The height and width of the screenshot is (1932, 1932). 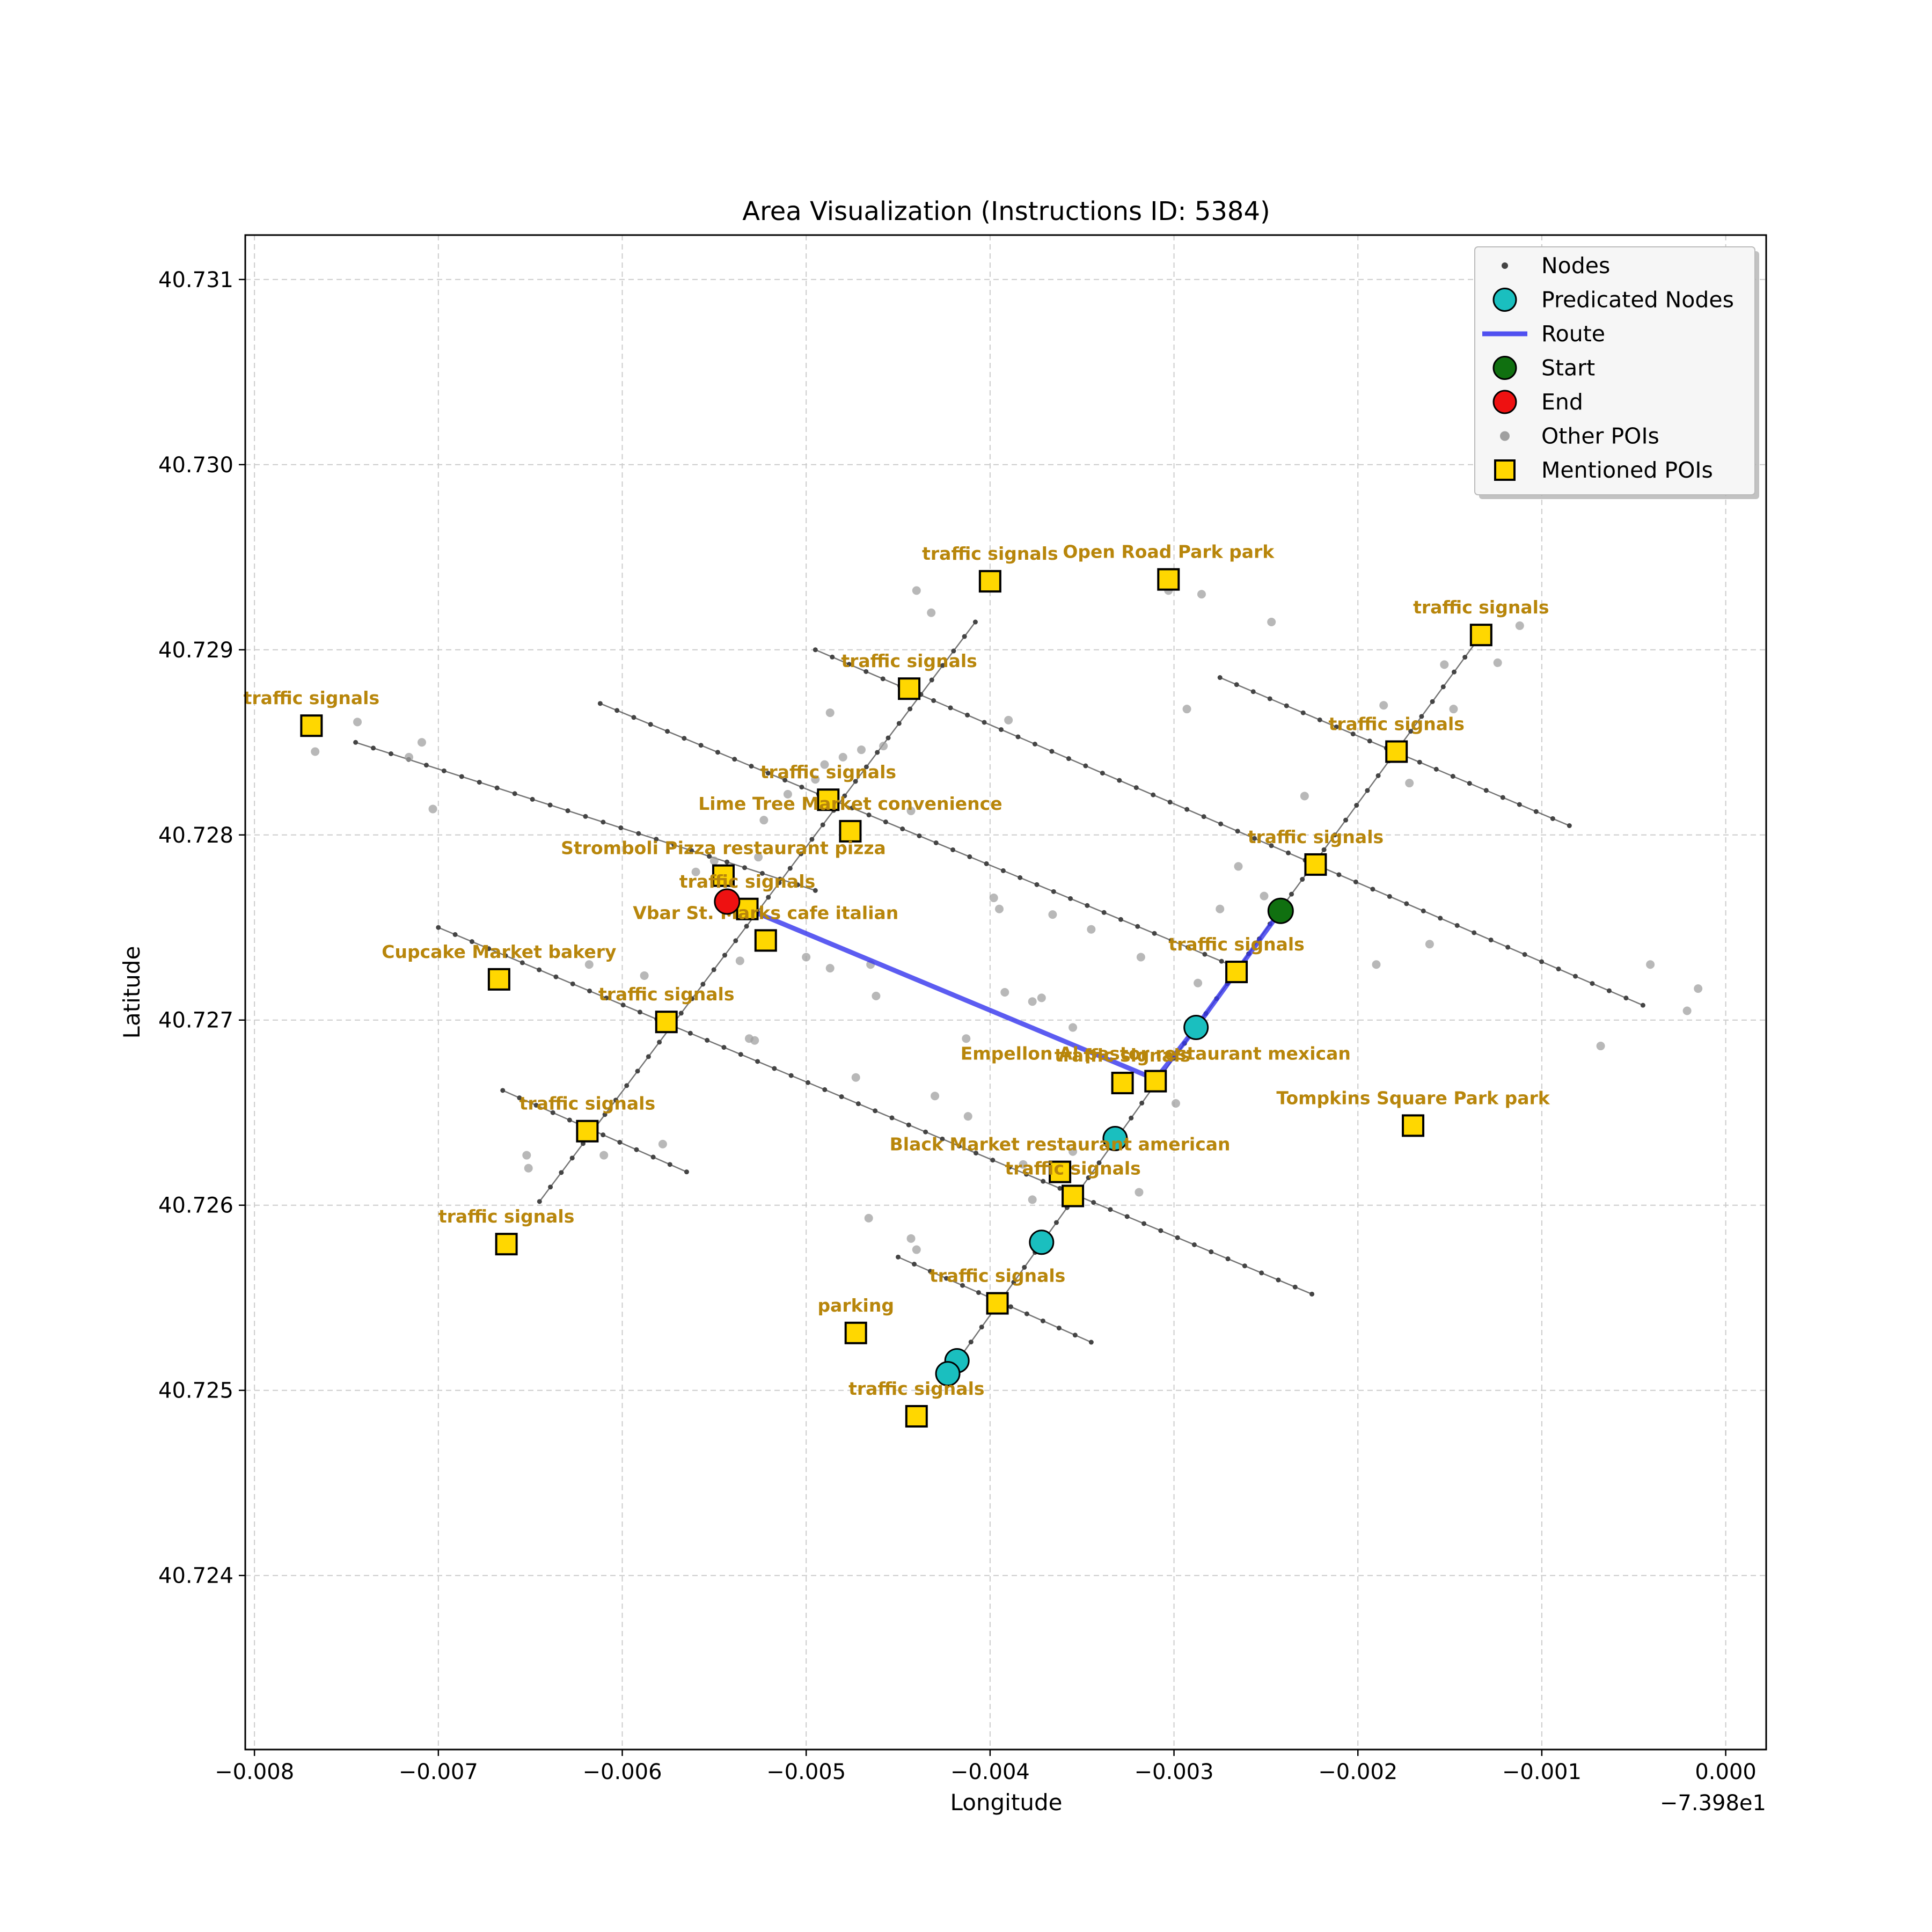 What do you see at coordinates (1568, 368) in the screenshot?
I see `legend-label: Start` at bounding box center [1568, 368].